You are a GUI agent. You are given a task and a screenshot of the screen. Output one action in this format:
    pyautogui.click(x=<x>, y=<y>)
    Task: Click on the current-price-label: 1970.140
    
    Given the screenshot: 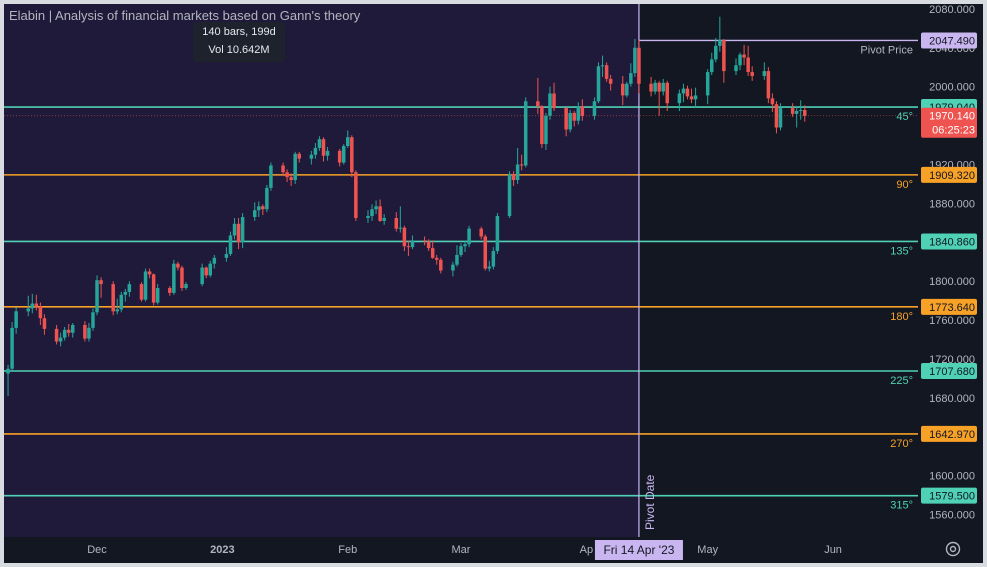 What is the action you would take?
    pyautogui.click(x=952, y=117)
    